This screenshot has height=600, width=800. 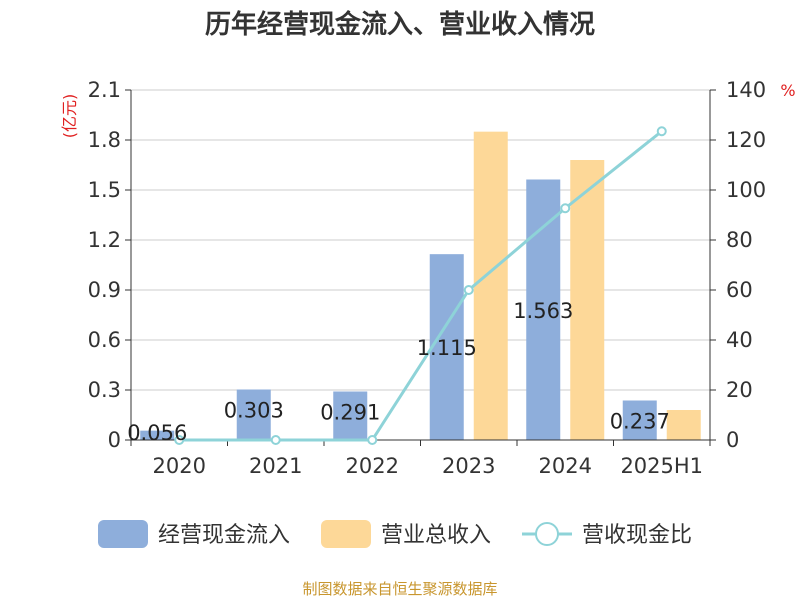 What do you see at coordinates (739, 240) in the screenshot?
I see `y-right-tick-label: 80` at bounding box center [739, 240].